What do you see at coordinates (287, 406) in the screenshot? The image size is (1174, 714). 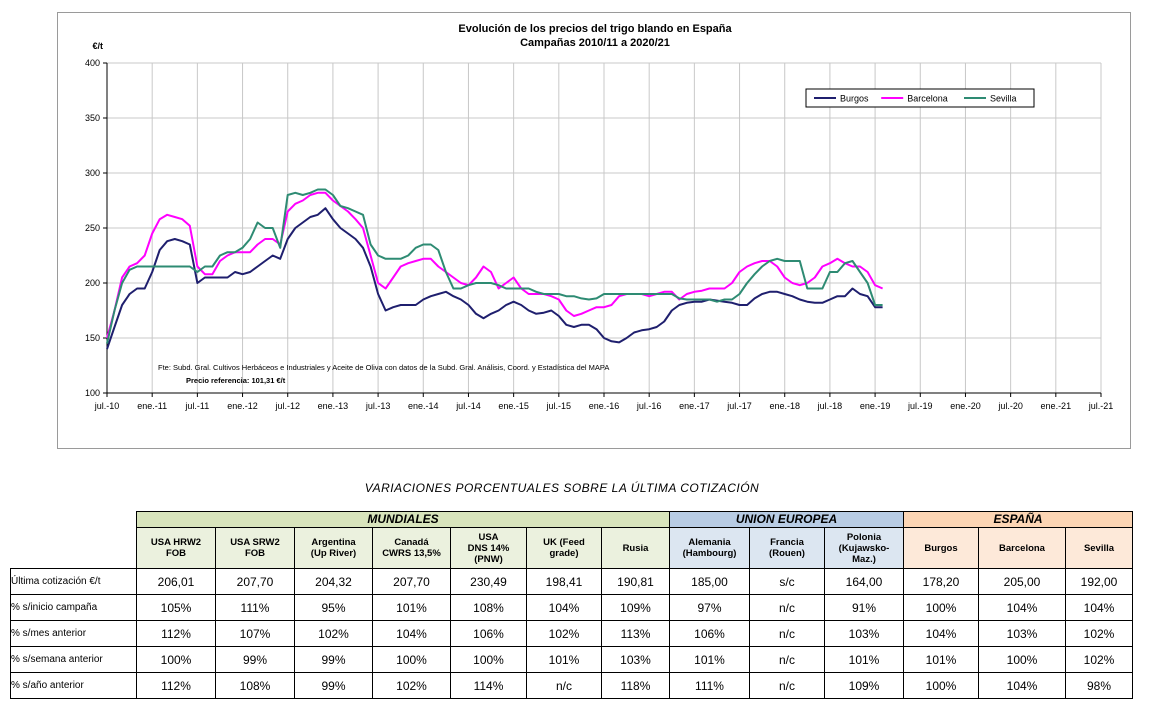 I see `x-tick-label: jul.-12` at bounding box center [287, 406].